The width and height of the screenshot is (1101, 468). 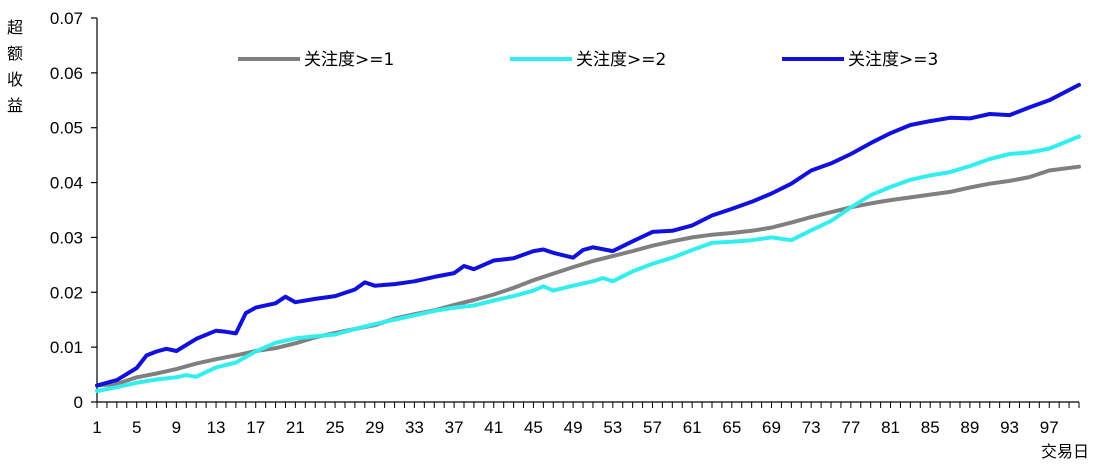 What do you see at coordinates (612, 427) in the screenshot?
I see `x-tick-label: 53` at bounding box center [612, 427].